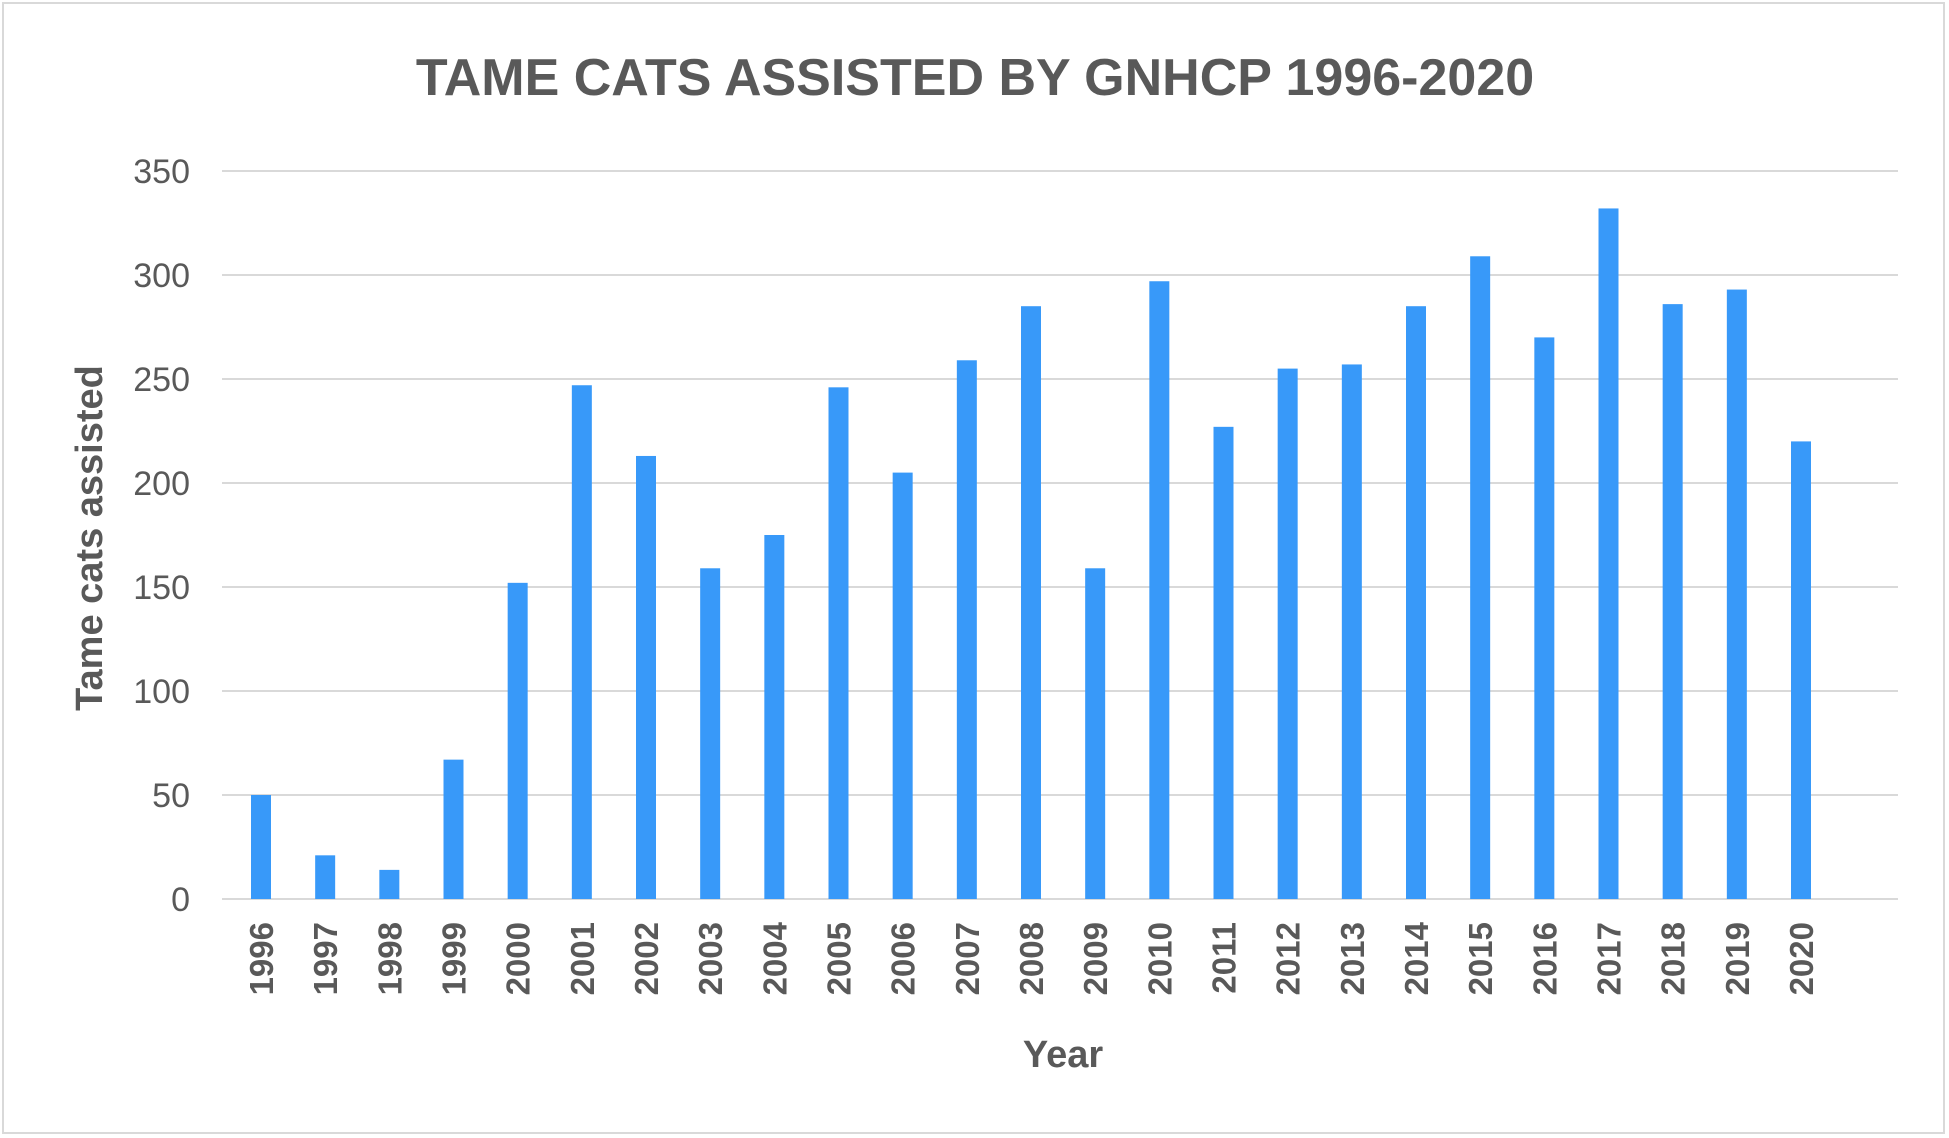 This screenshot has height=1138, width=1949. Describe the element at coordinates (1544, 618) in the screenshot. I see `bar-2016` at that location.